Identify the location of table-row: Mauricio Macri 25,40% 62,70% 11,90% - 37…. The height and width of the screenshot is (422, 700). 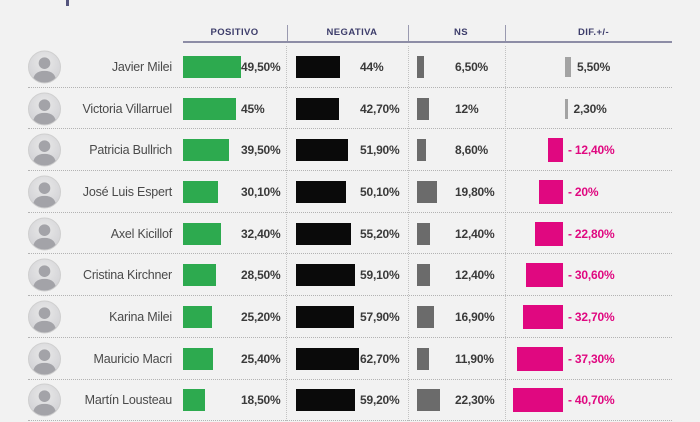
(350, 359).